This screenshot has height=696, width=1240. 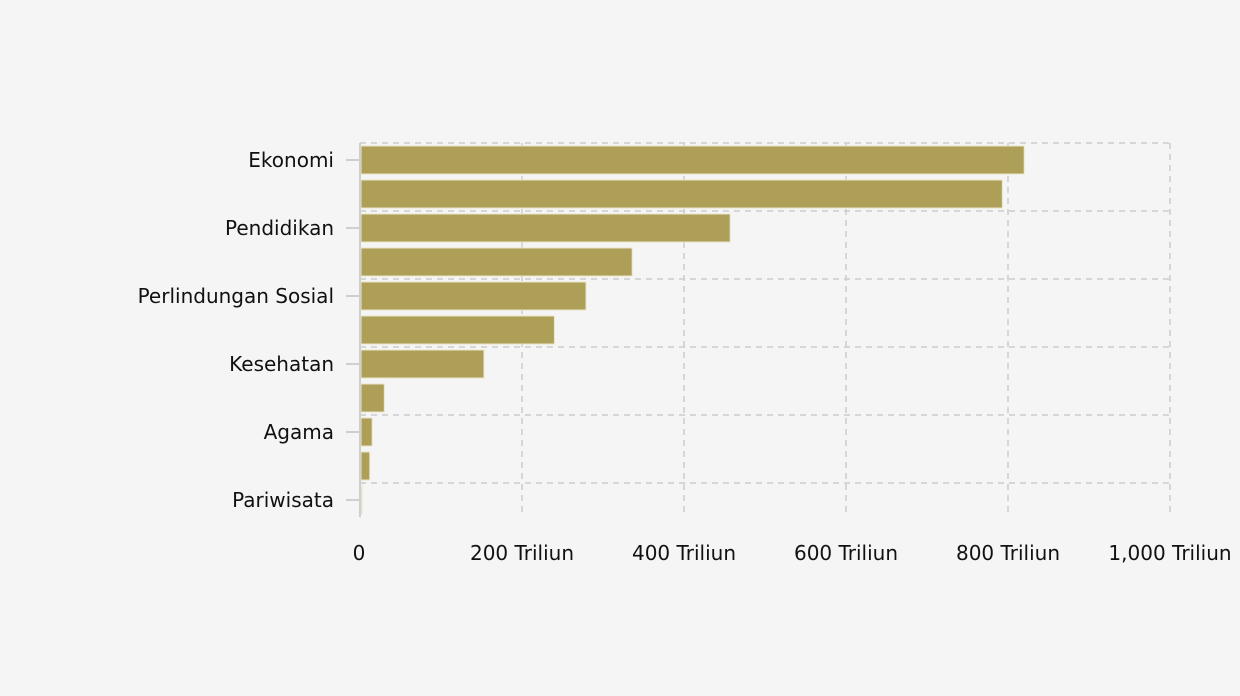 What do you see at coordinates (283, 500) in the screenshot?
I see `y-tick-label: Pariwisata` at bounding box center [283, 500].